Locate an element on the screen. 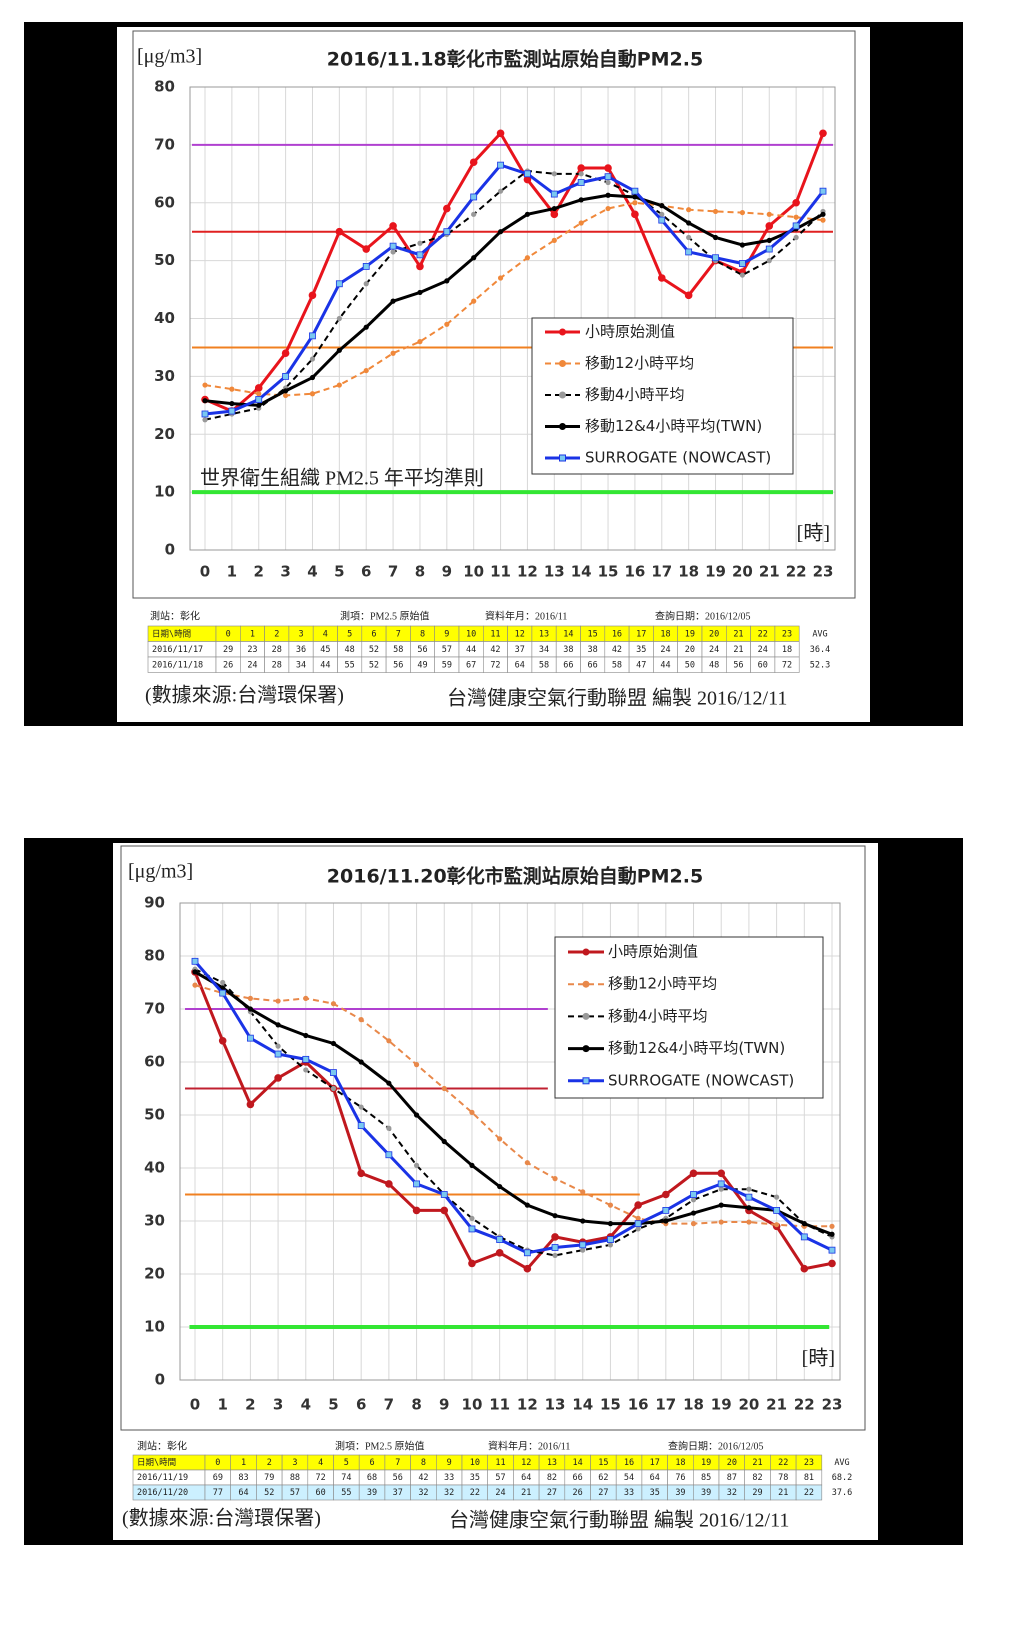  table-value: 34 is located at coordinates (544, 650).